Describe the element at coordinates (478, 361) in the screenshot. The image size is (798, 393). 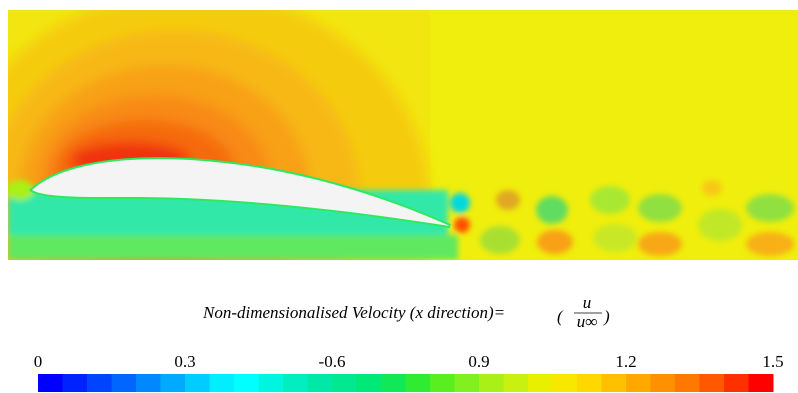
I see `colorbar-label: 0.9` at that location.